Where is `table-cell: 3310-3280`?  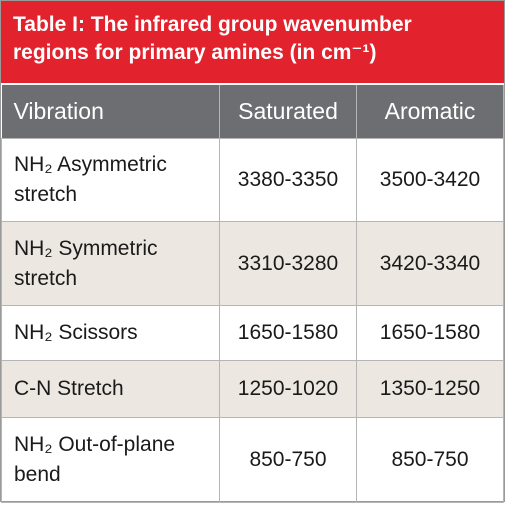 table-cell: 3310-3280 is located at coordinates (288, 263).